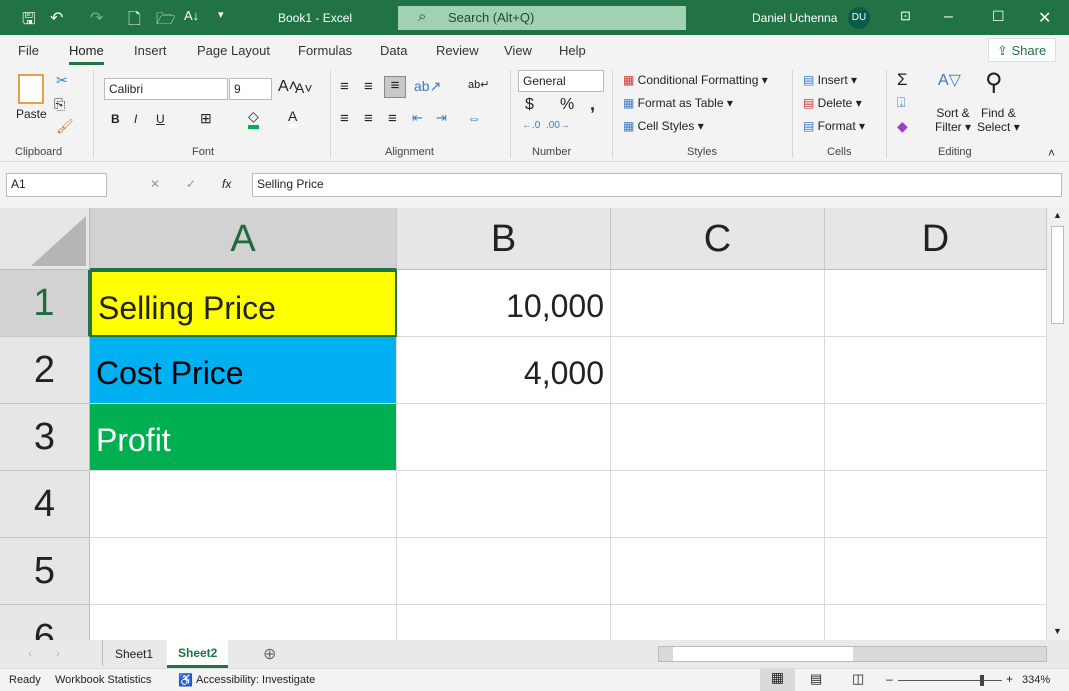 This screenshot has height=691, width=1069. Describe the element at coordinates (56, 185) in the screenshot. I see `name-box: A1` at that location.